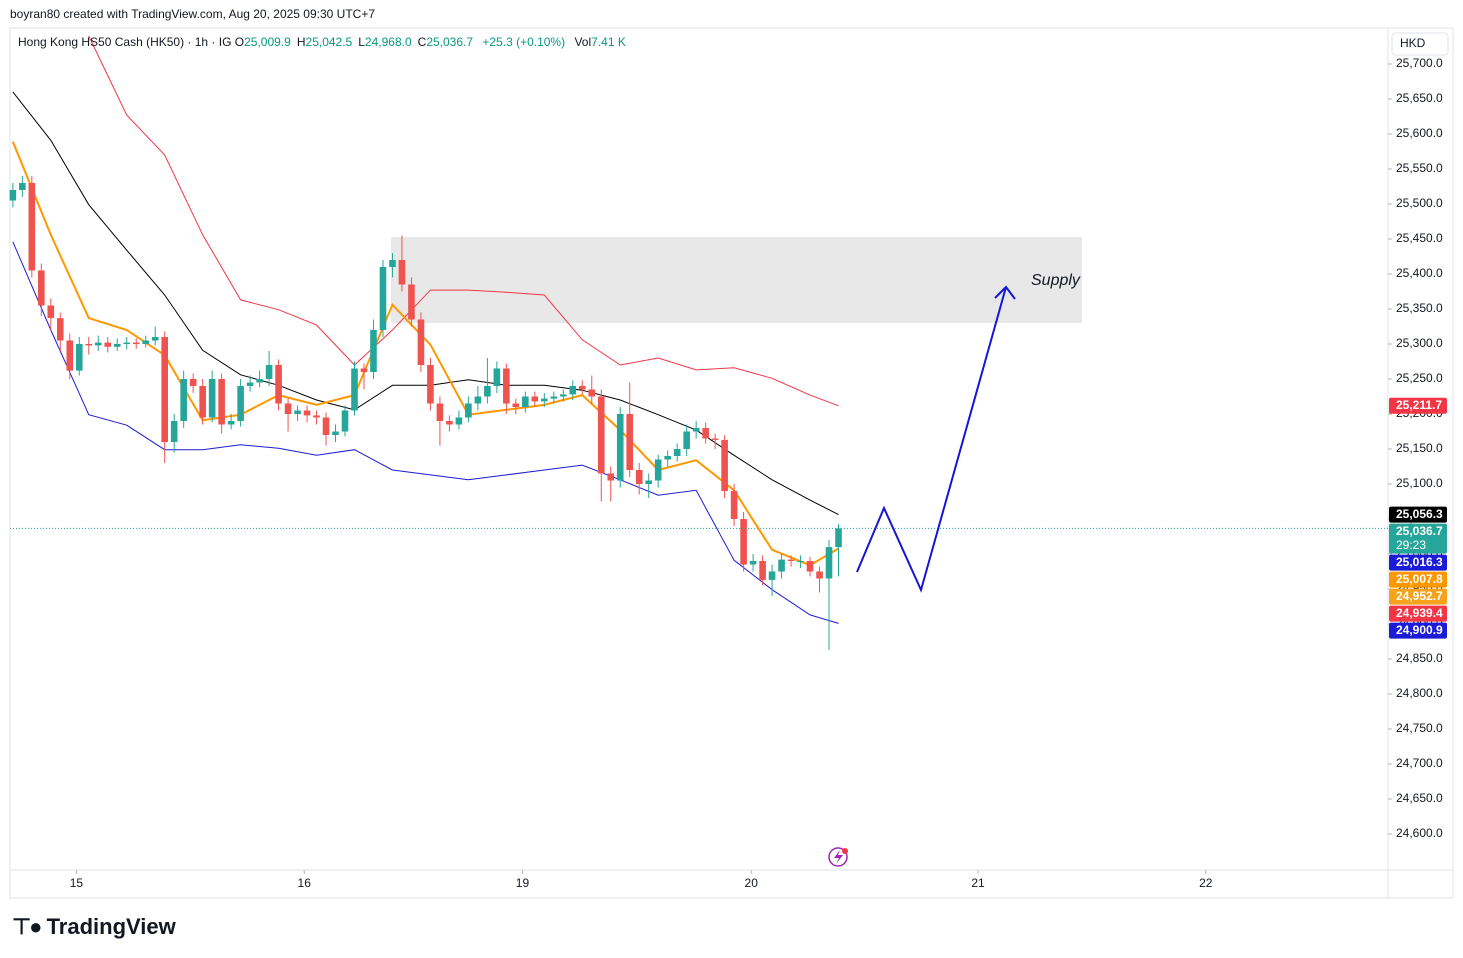 The image size is (1463, 958). Describe the element at coordinates (267, 42) in the screenshot. I see `ohlc-value: 25,009.9` at that location.